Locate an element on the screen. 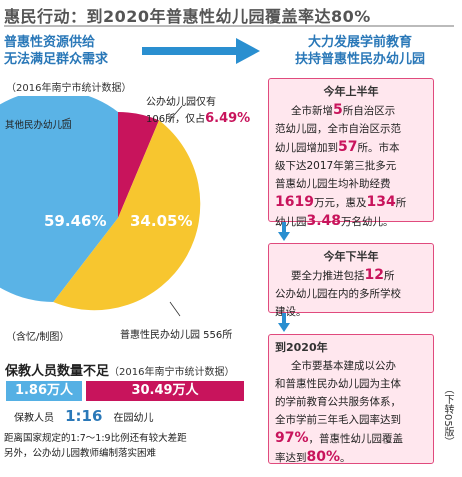 This screenshot has width=462, height=477. down-arrow-icon is located at coordinates (284, 236).